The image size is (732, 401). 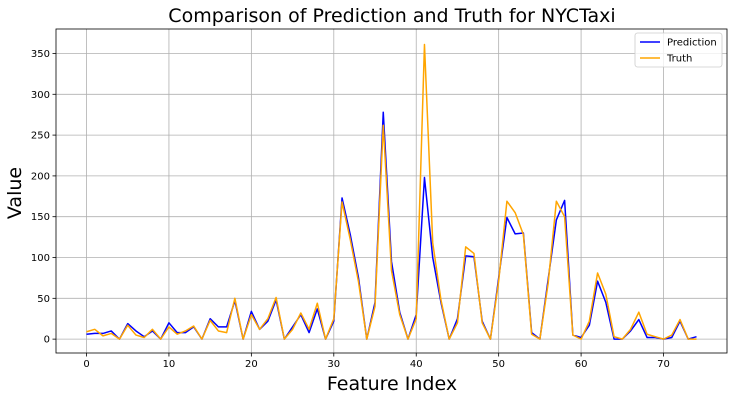 What do you see at coordinates (40, 95) in the screenshot?
I see `y-tick-label: 300` at bounding box center [40, 95].